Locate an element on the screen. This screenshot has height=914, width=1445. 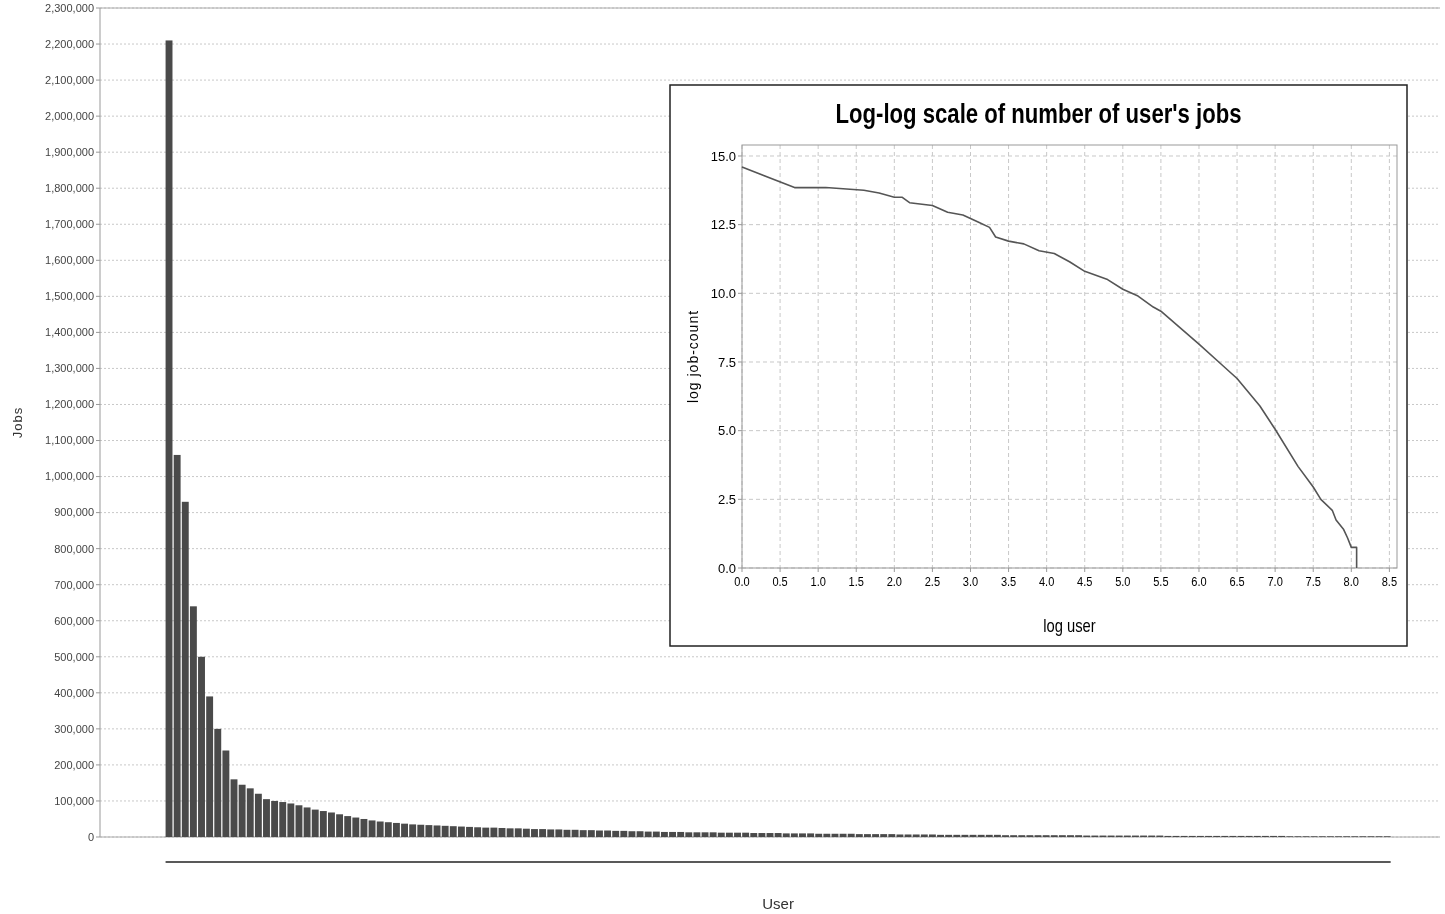
y-tick-label: 400,000 is located at coordinates (74, 692).